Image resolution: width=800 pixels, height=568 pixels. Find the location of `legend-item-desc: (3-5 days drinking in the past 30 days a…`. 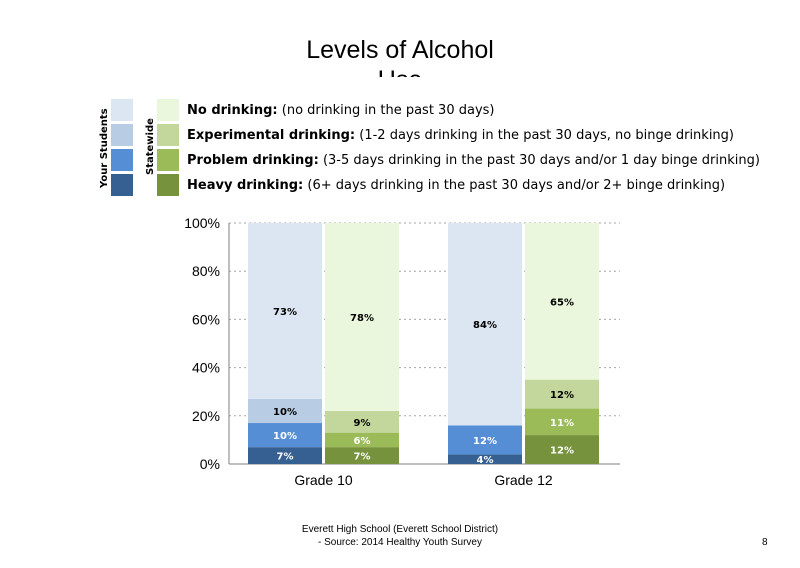

legend-item-desc: (3-5 days drinking in the past 30 days a… is located at coordinates (539, 160).